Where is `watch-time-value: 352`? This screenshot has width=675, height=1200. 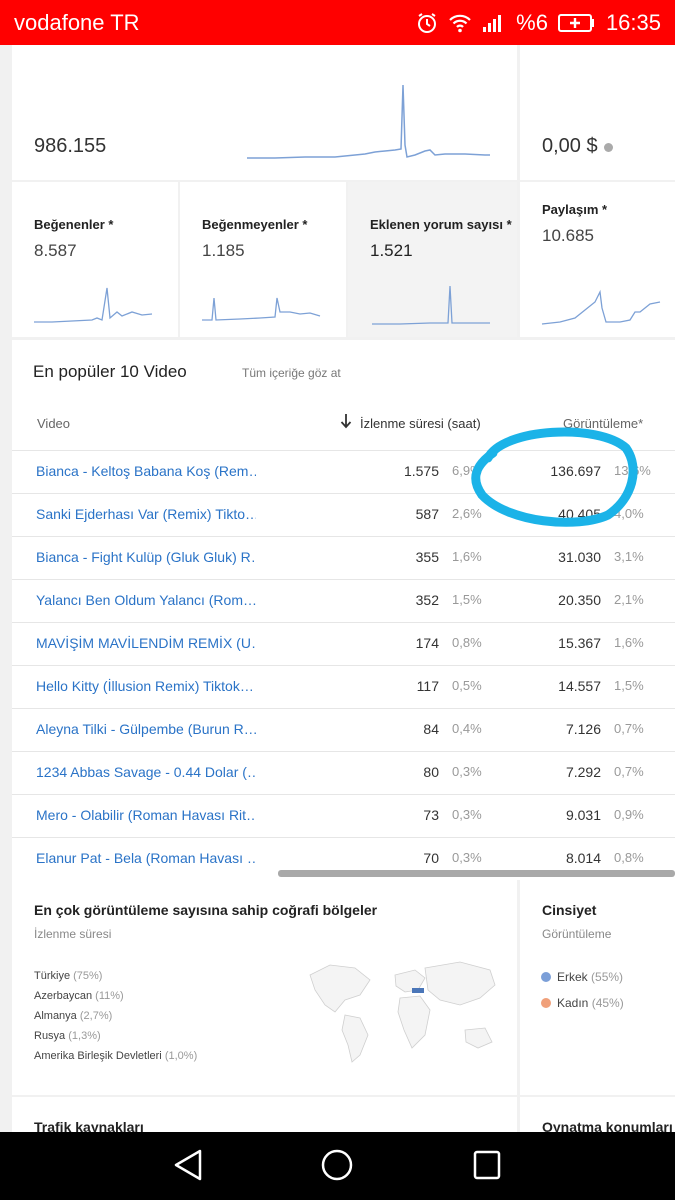 watch-time-value: 352 is located at coordinates (427, 600).